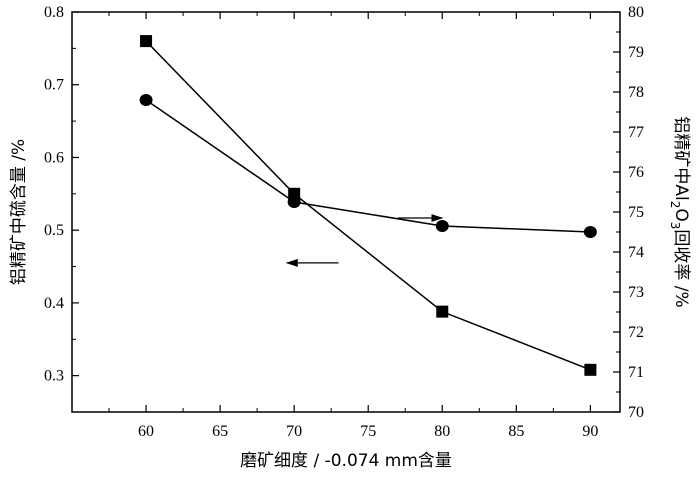  What do you see at coordinates (636, 172) in the screenshot?
I see `right-tick-label: 76` at bounding box center [636, 172].